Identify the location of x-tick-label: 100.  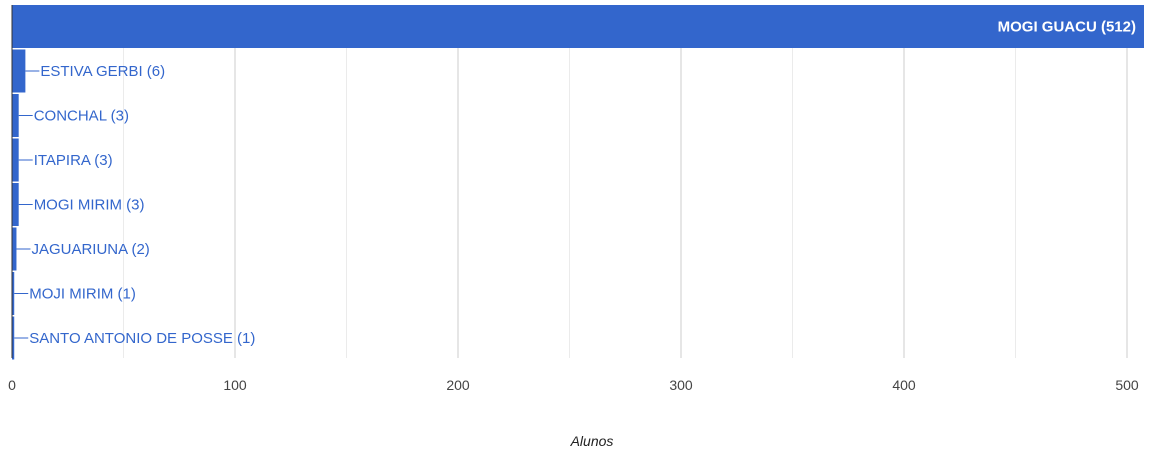
(235, 385).